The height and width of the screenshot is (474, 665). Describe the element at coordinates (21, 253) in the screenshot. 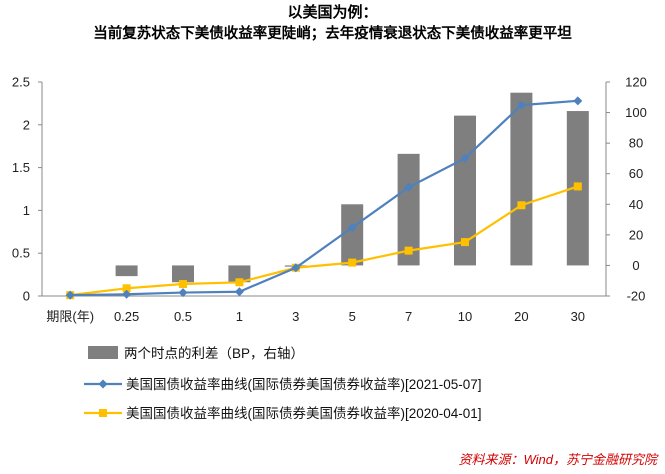

I see `left-tick-label: 0.5` at that location.